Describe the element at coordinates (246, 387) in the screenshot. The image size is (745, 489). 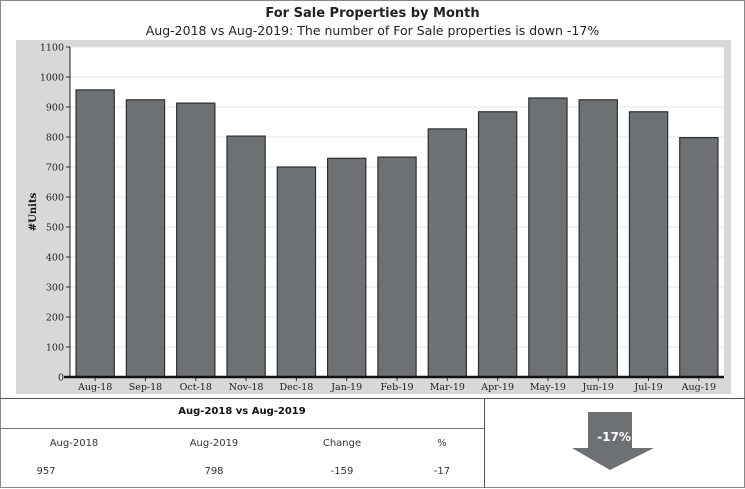
I see `x-tick-label: Nov-18` at that location.